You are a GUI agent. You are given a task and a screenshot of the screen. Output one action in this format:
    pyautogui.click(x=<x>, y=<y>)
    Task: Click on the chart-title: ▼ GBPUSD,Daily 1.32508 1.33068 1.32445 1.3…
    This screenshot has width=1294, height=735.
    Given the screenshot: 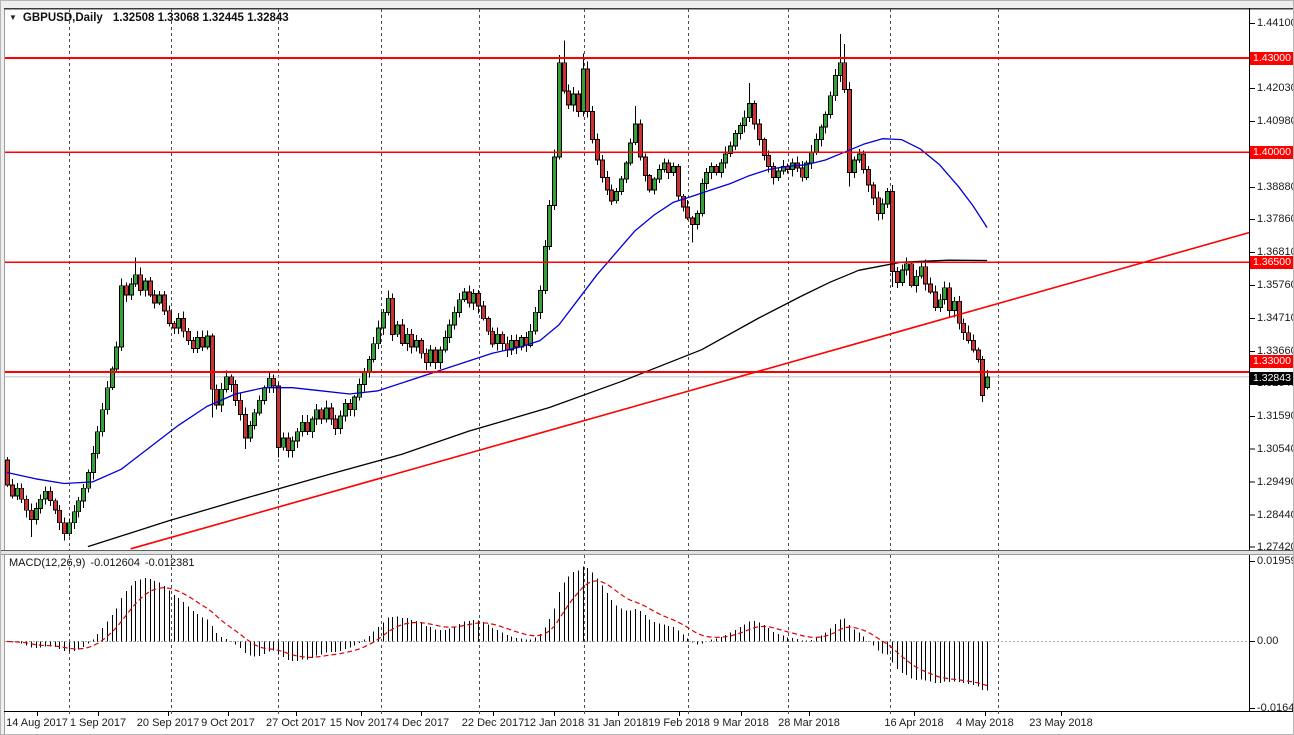 What is the action you would take?
    pyautogui.click(x=149, y=18)
    